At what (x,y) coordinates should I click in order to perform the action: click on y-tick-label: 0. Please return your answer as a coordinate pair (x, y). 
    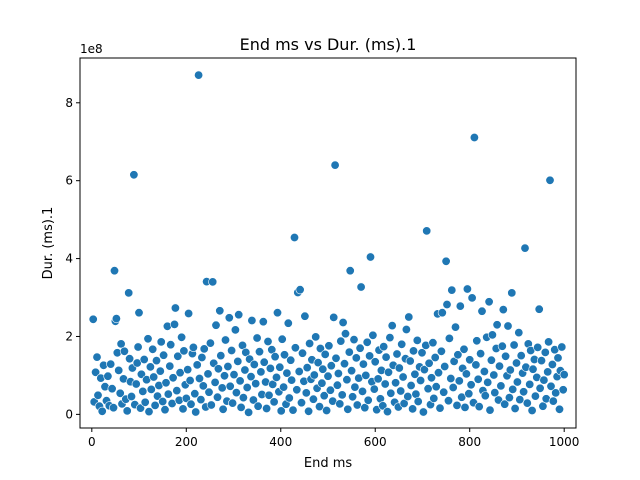
    Looking at the image, I should click on (69, 414).